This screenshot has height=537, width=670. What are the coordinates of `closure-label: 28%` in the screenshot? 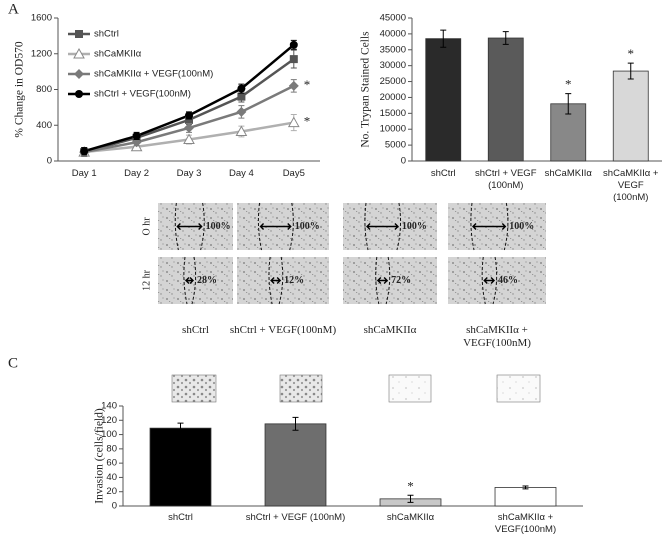 It's located at (207, 280).